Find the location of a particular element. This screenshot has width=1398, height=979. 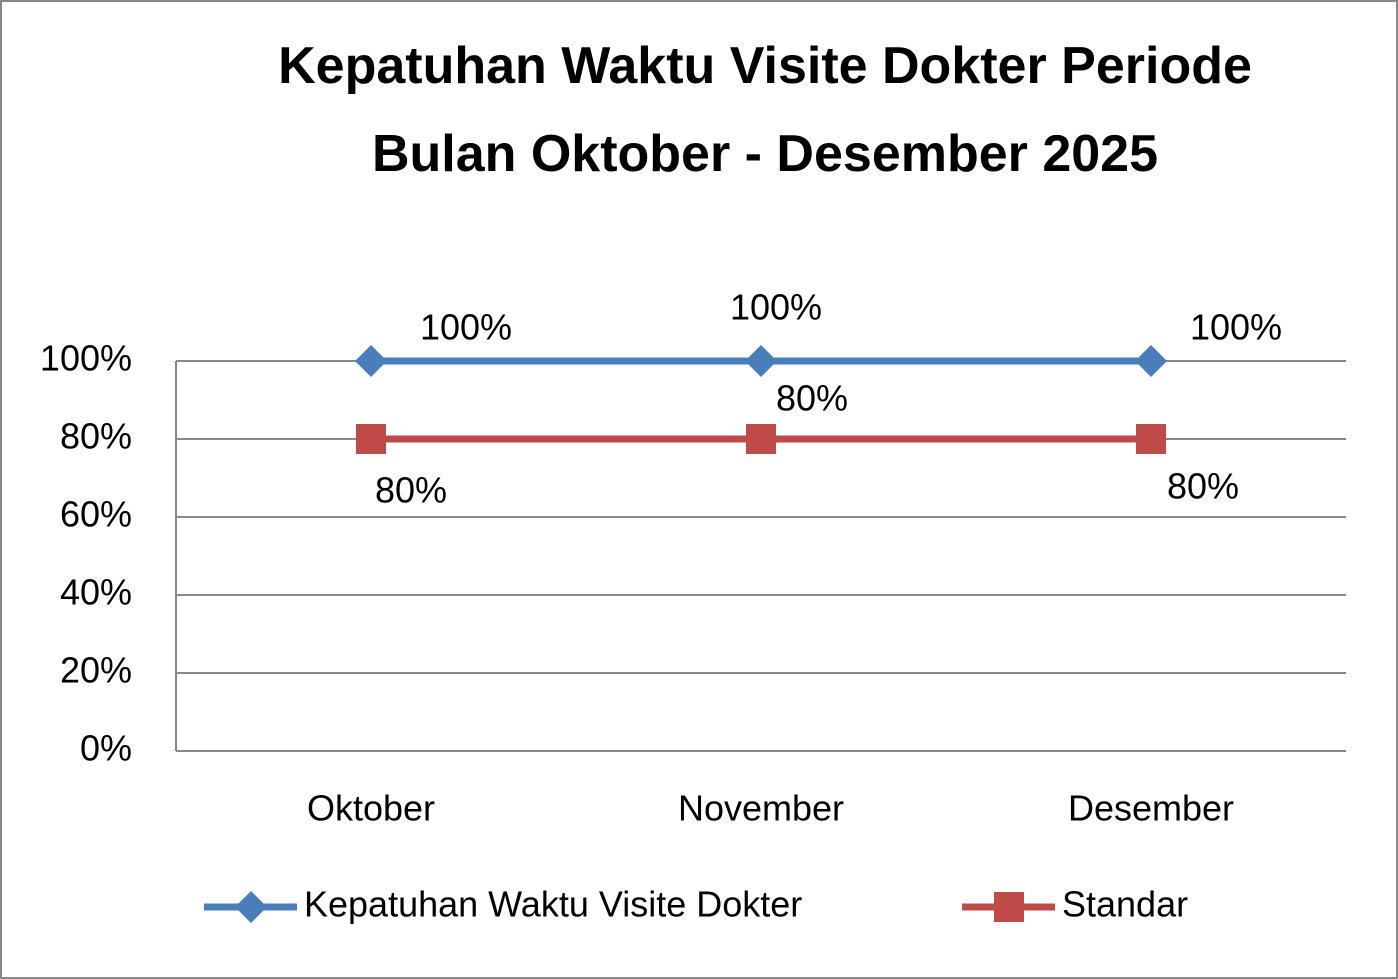

y-tick-label: 0% is located at coordinates (106, 748).